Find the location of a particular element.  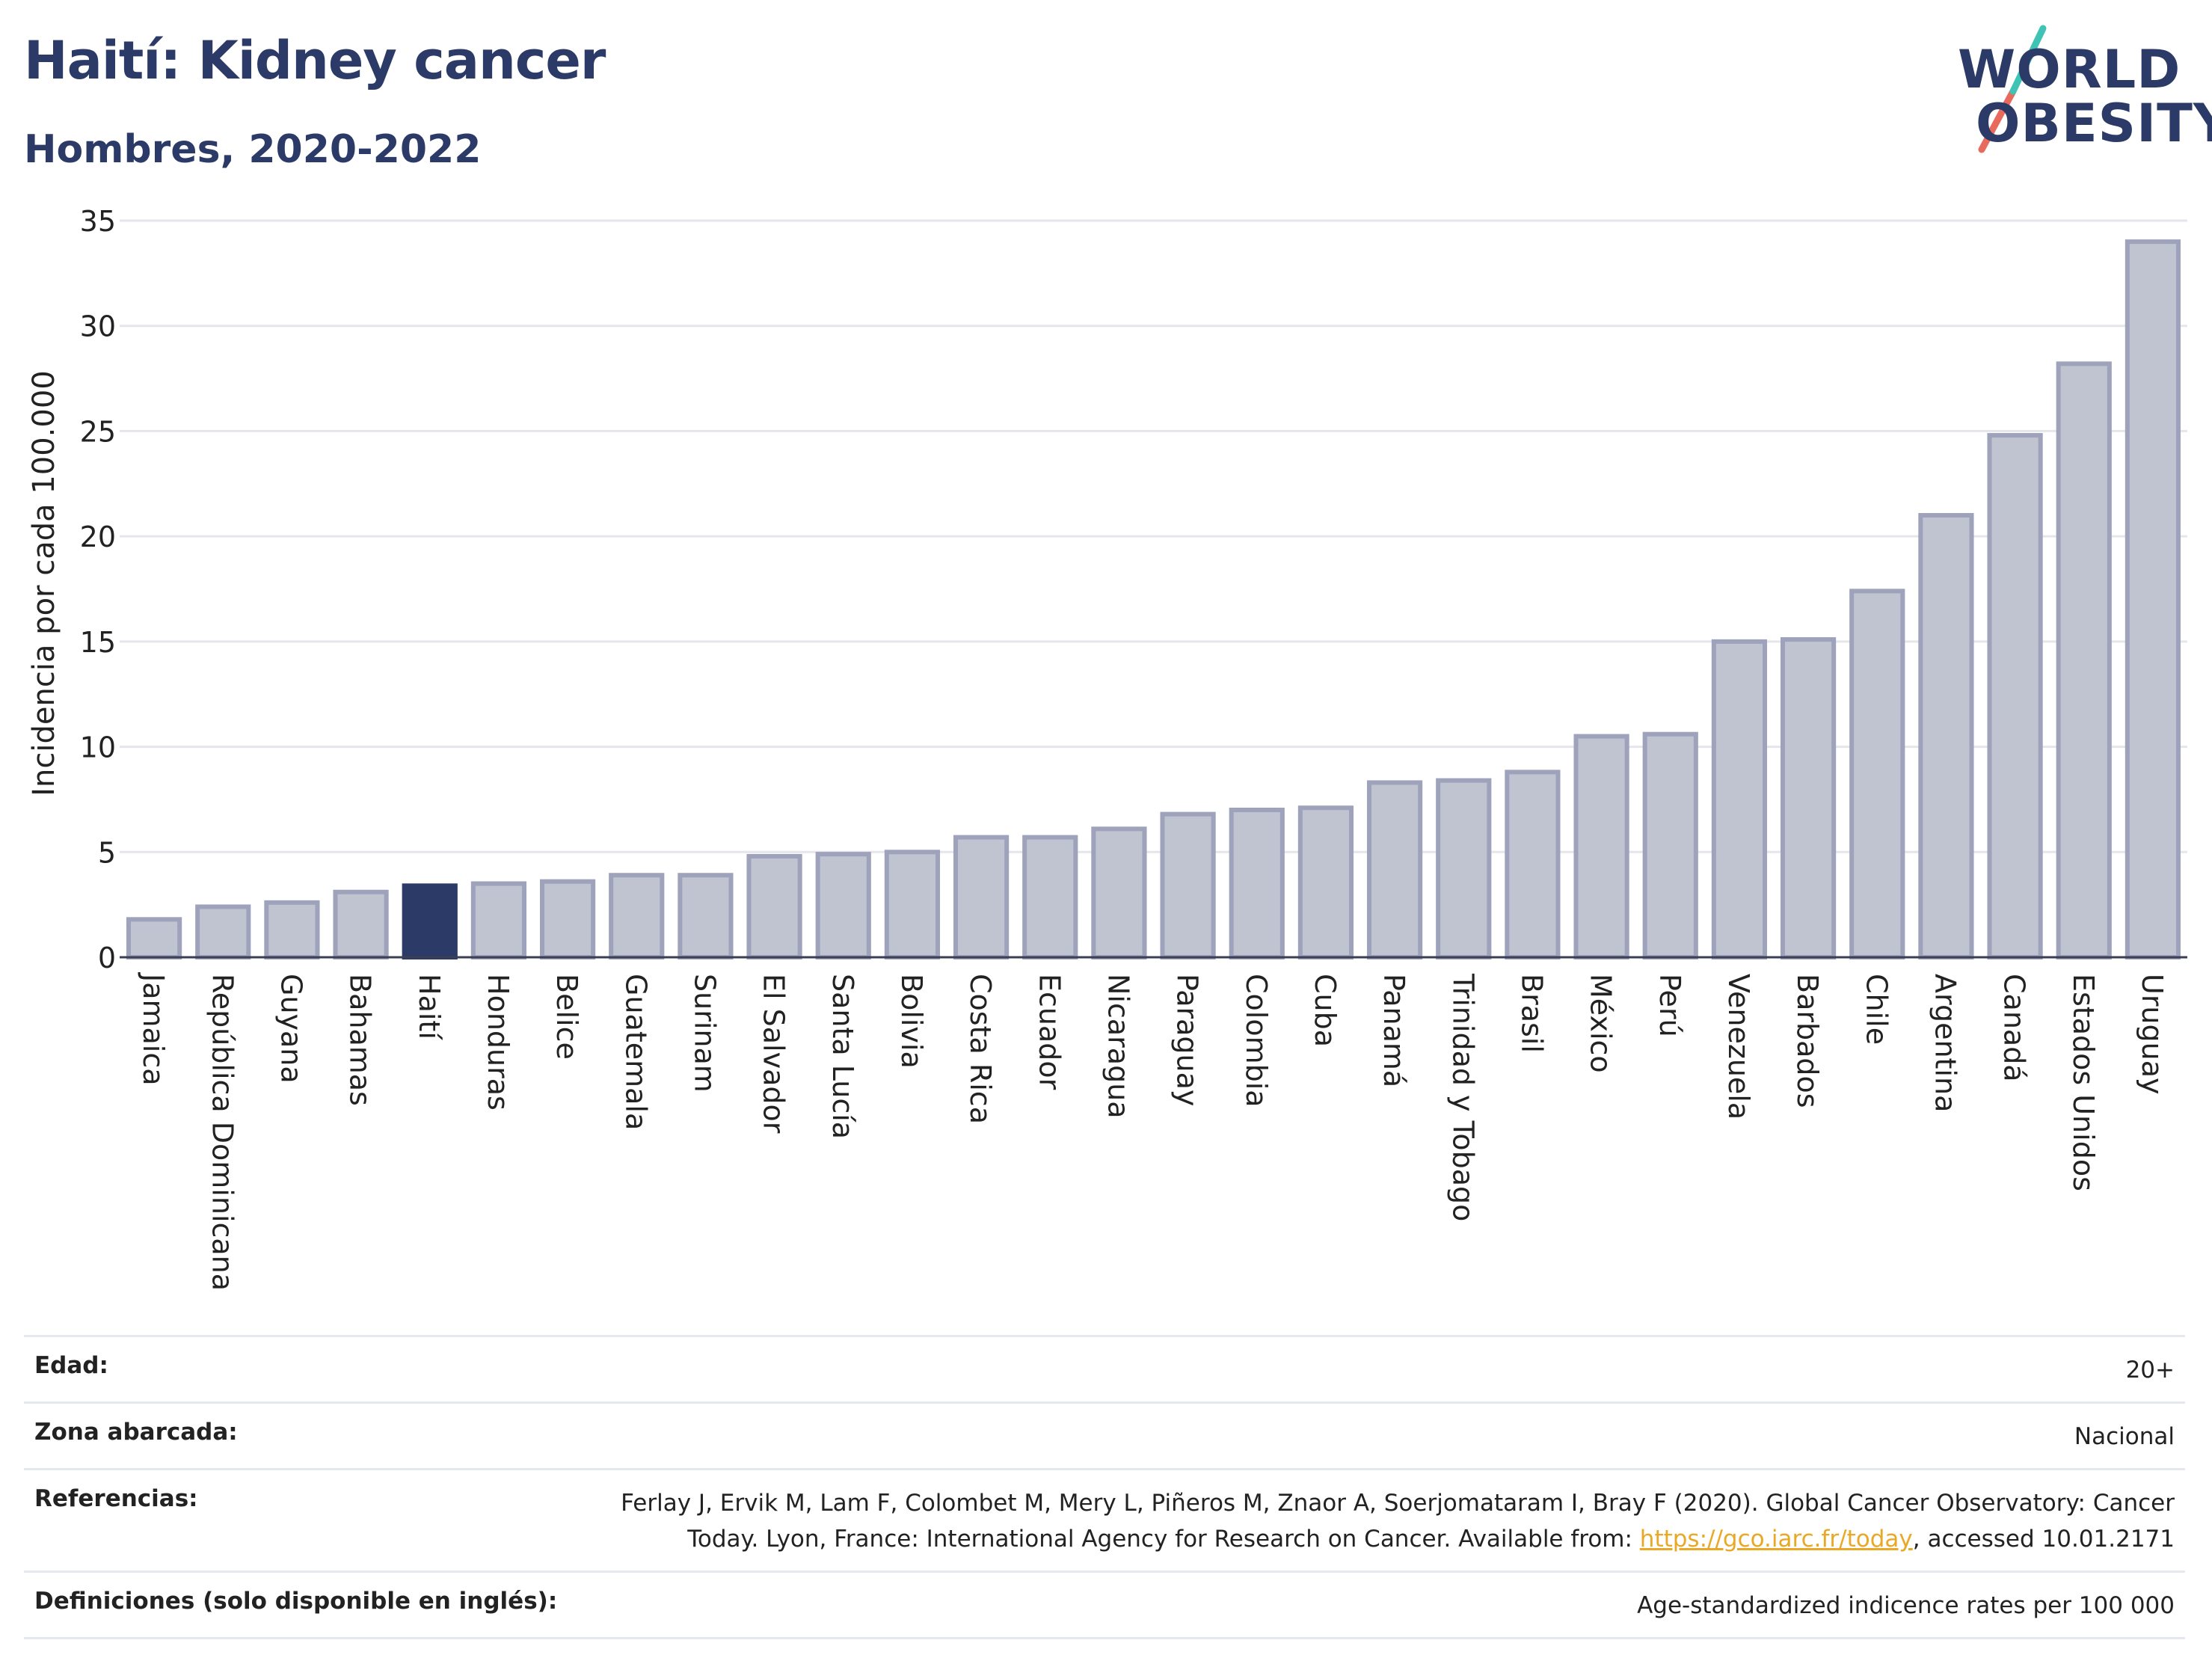

bar-república-dominicana is located at coordinates (223, 932).